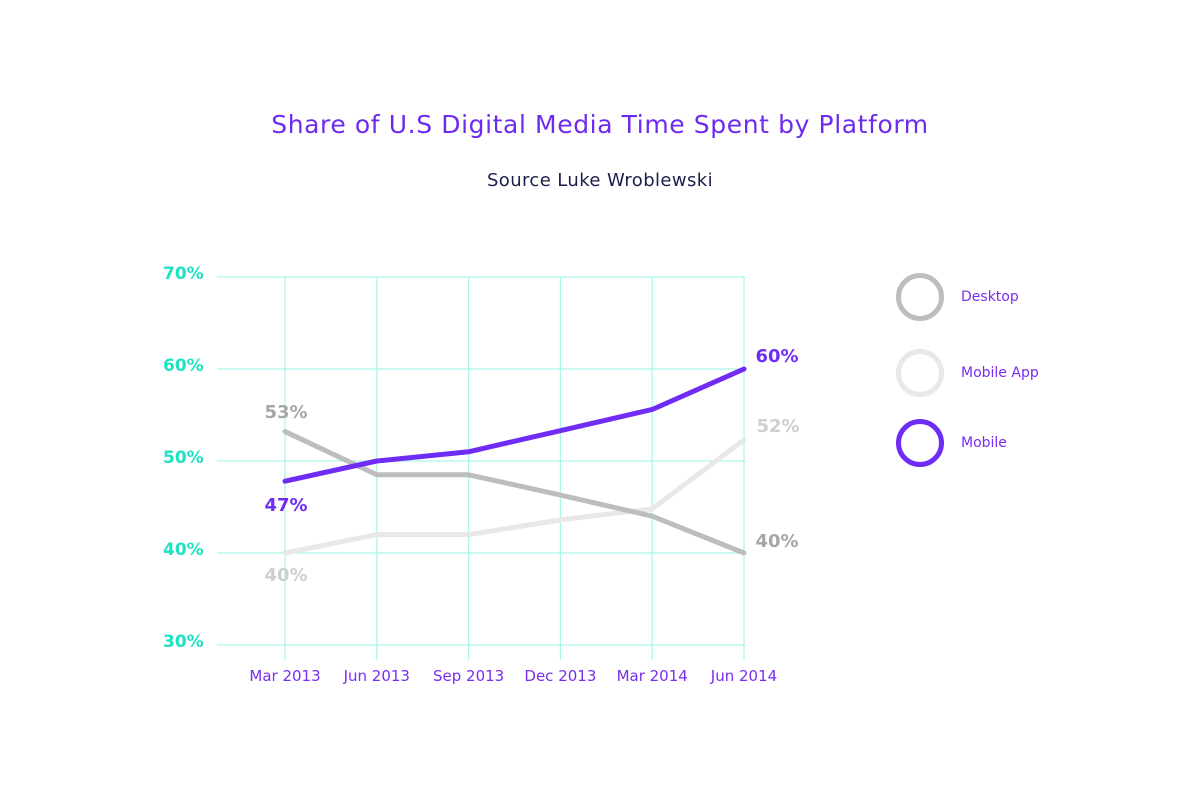 The height and width of the screenshot is (800, 1200). What do you see at coordinates (776, 541) in the screenshot?
I see `data-label-end: 40%` at bounding box center [776, 541].